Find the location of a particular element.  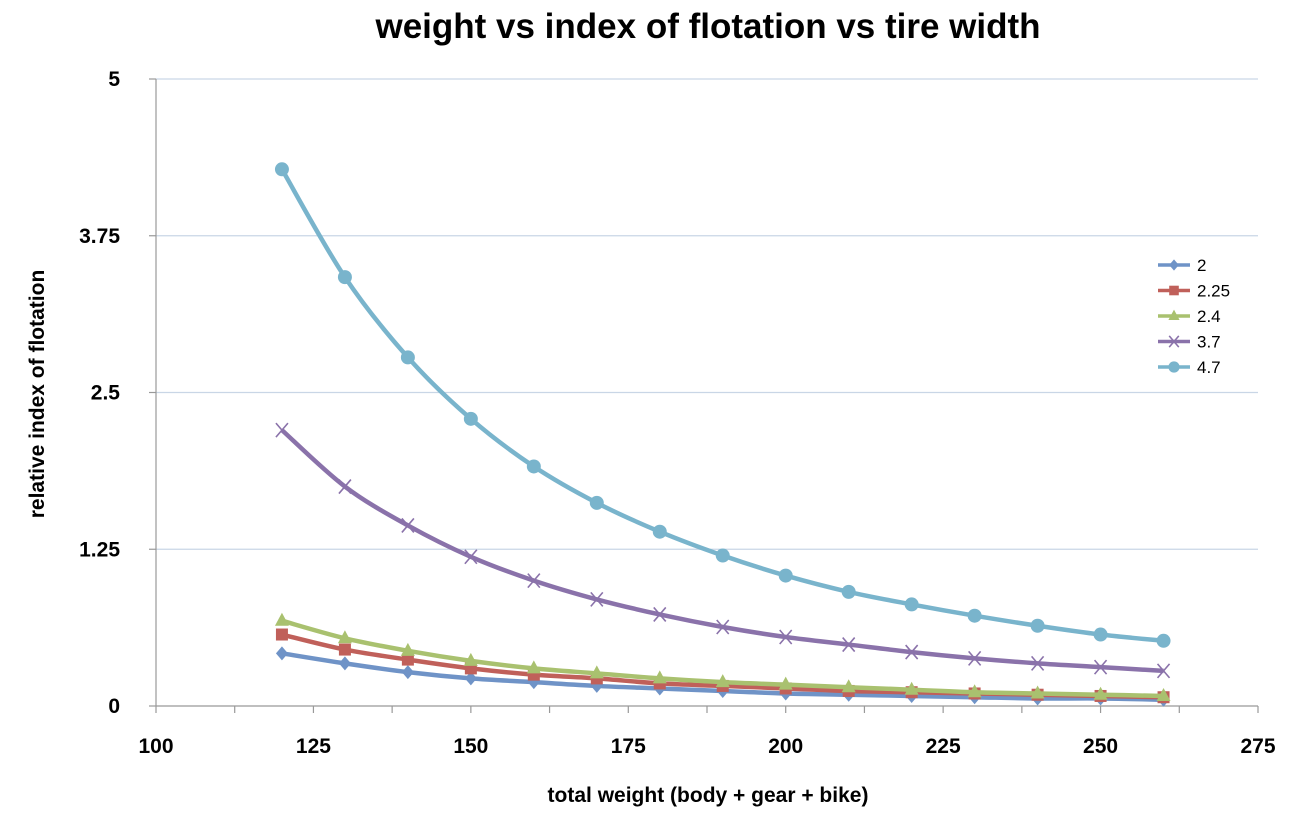

legend-label: 2.25 is located at coordinates (1213, 291).